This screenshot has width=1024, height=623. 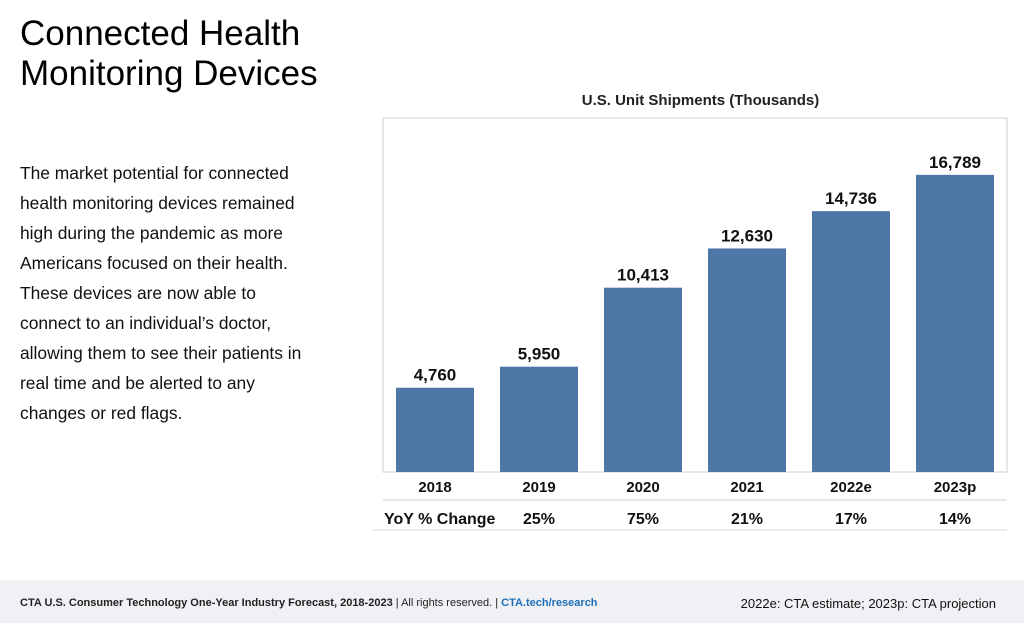 I want to click on footer-rights: All rights reserved., so click(x=447, y=603).